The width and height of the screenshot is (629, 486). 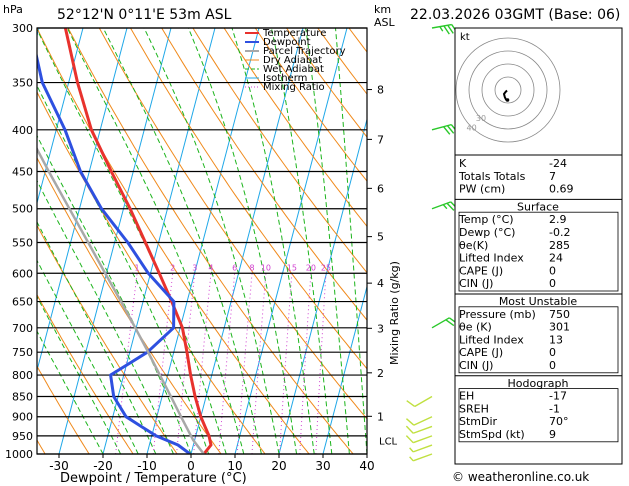 What do you see at coordinates (559, 245) in the screenshot?
I see `index-value: 285` at bounding box center [559, 245].